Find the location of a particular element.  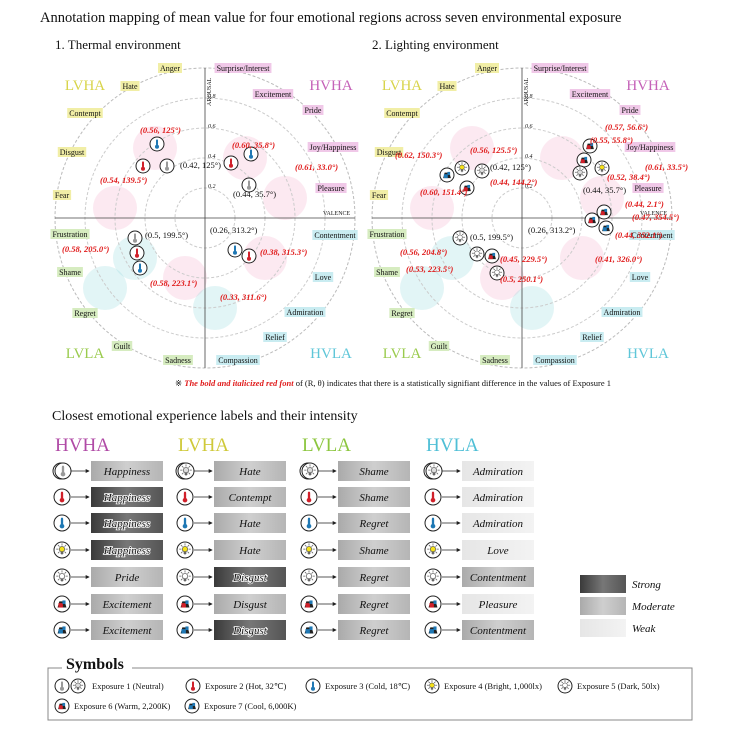

tick-label: 0.6 is located at coordinates (529, 127).